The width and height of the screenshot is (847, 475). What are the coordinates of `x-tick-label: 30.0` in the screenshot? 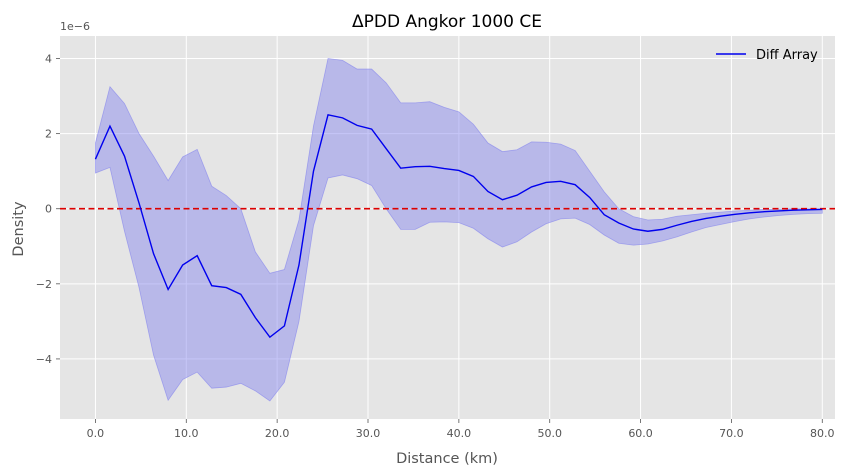 It's located at (368, 433).